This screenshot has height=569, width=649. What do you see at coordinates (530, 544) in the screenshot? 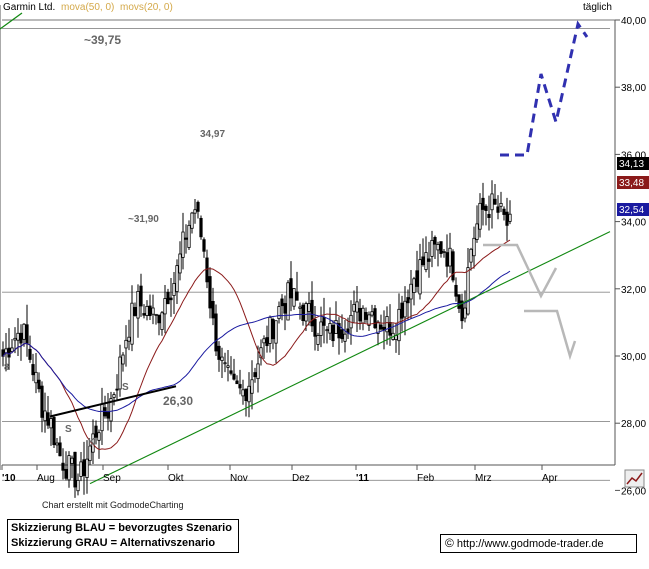
I see `website-url: http://www.godmode-trader.de` at bounding box center [530, 544].